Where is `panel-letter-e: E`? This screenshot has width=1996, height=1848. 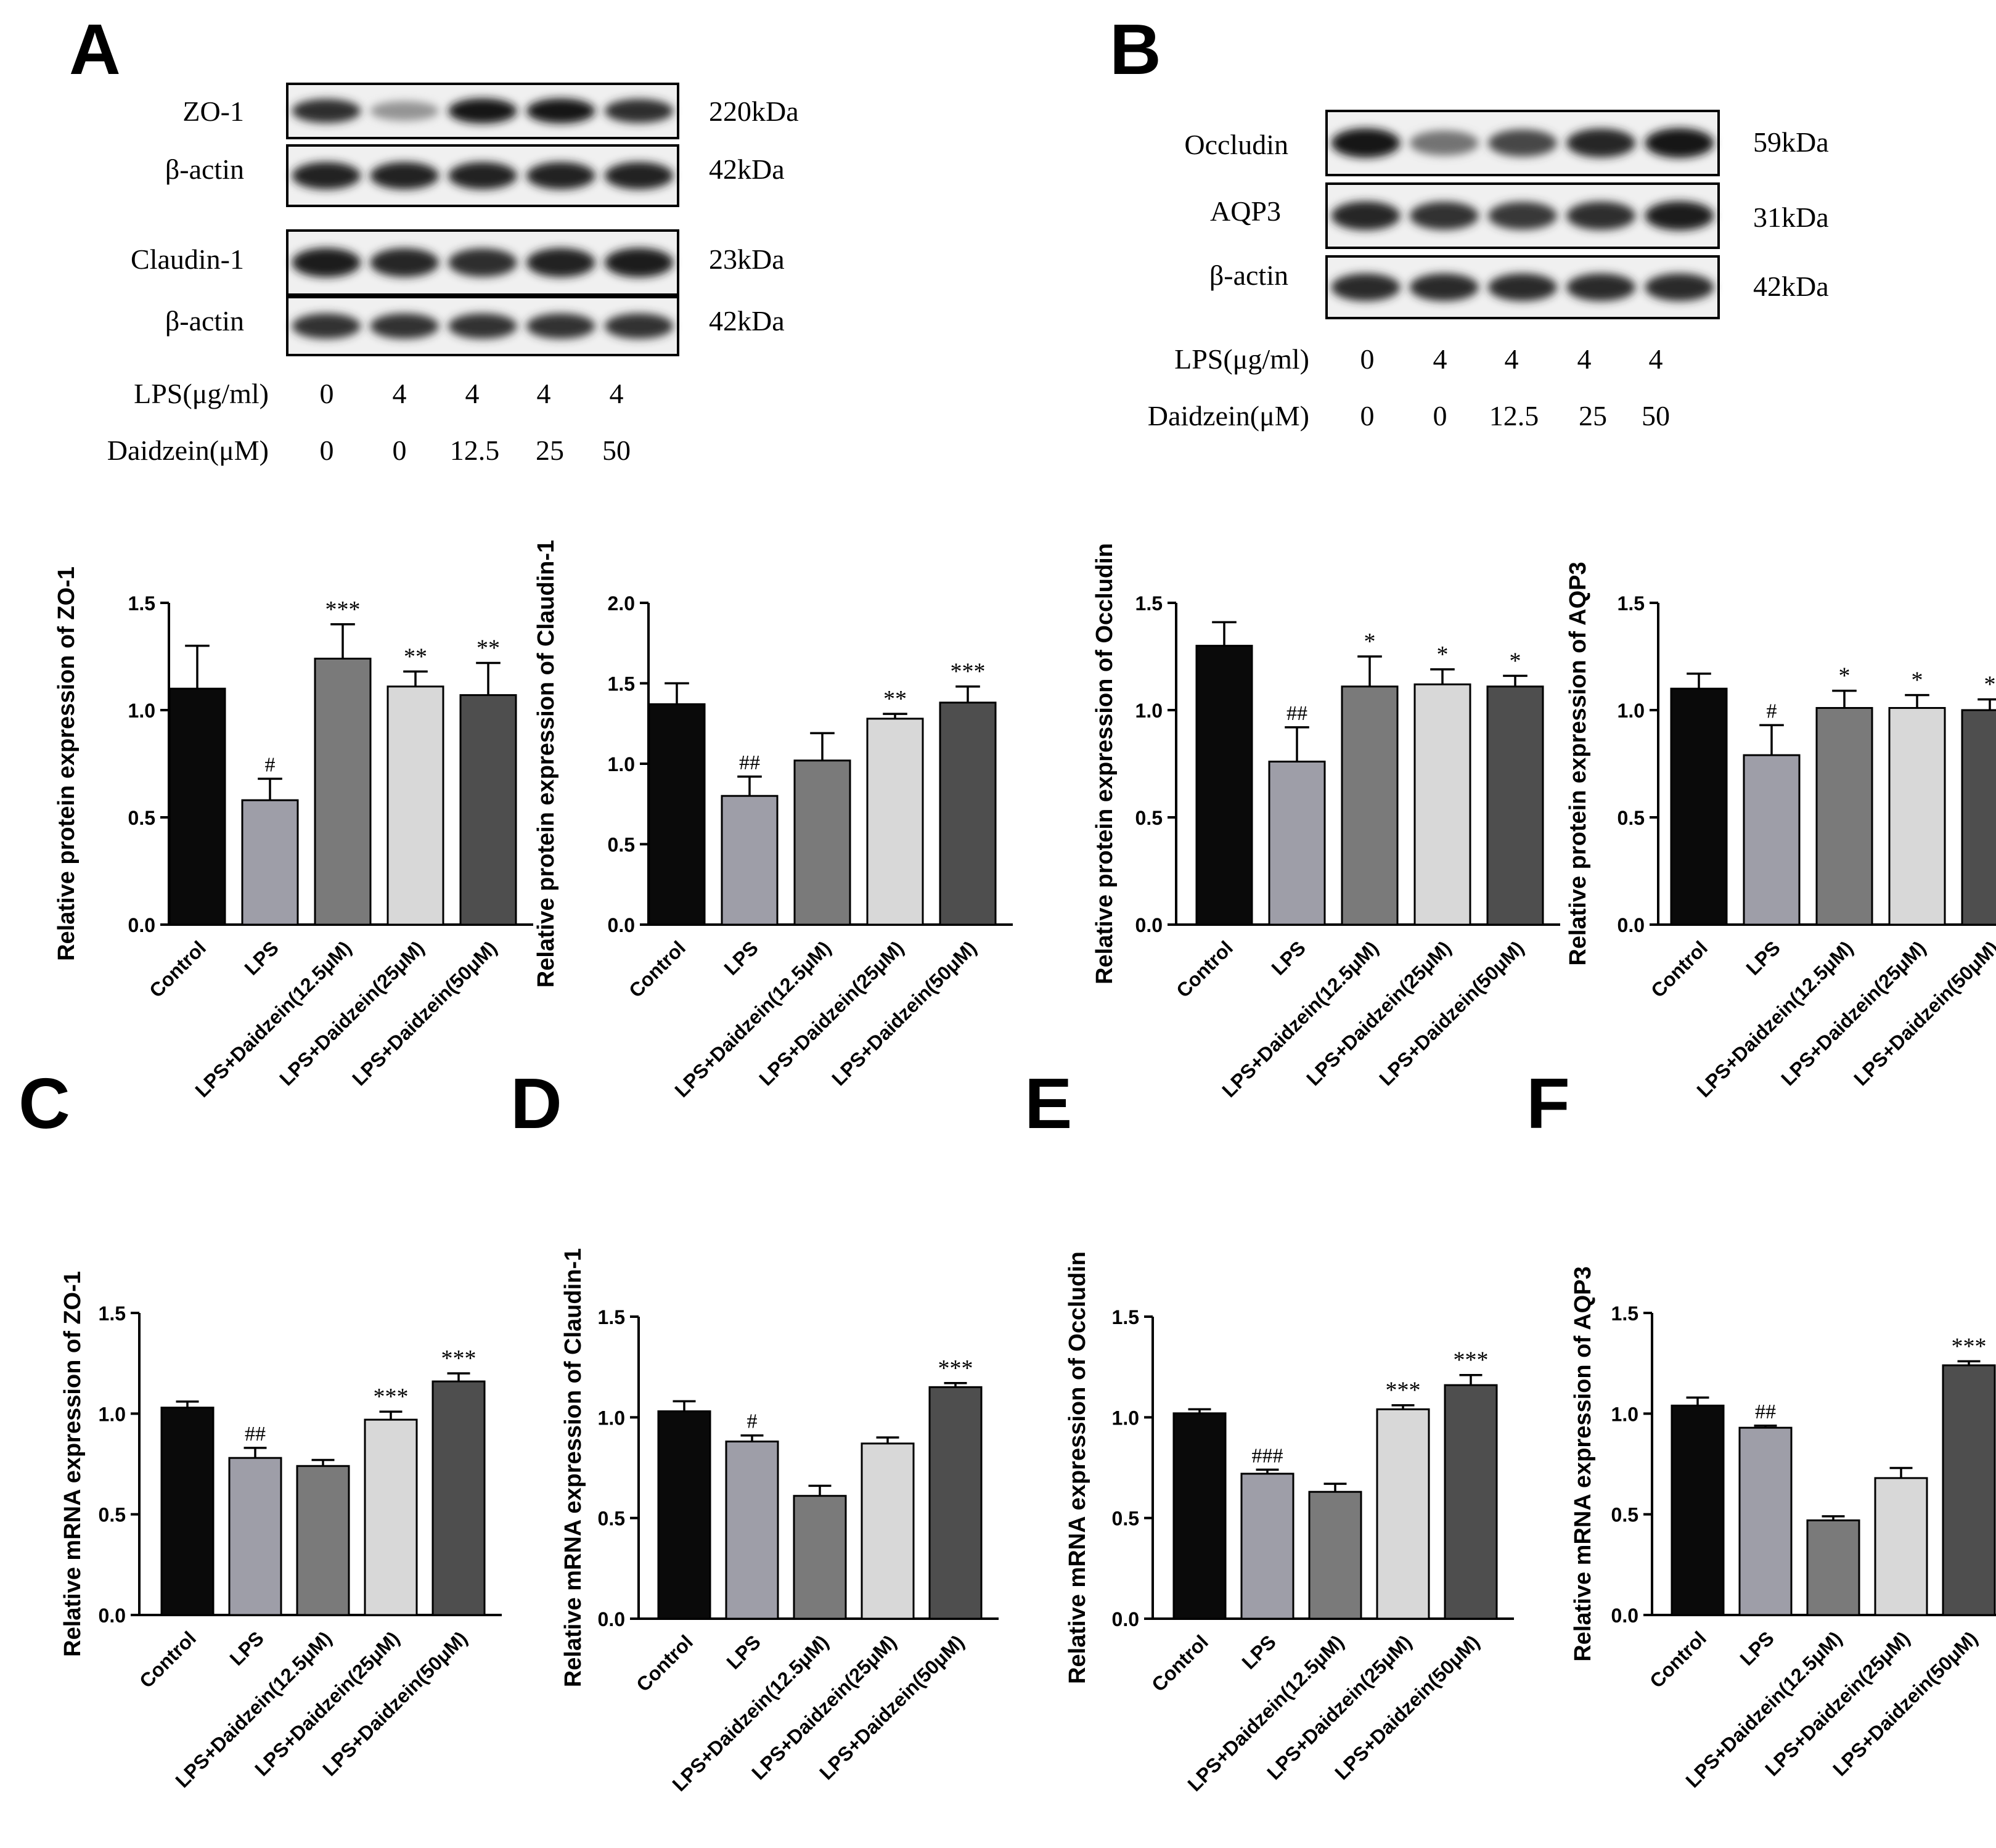 panel-letter-e: E is located at coordinates (1048, 1103).